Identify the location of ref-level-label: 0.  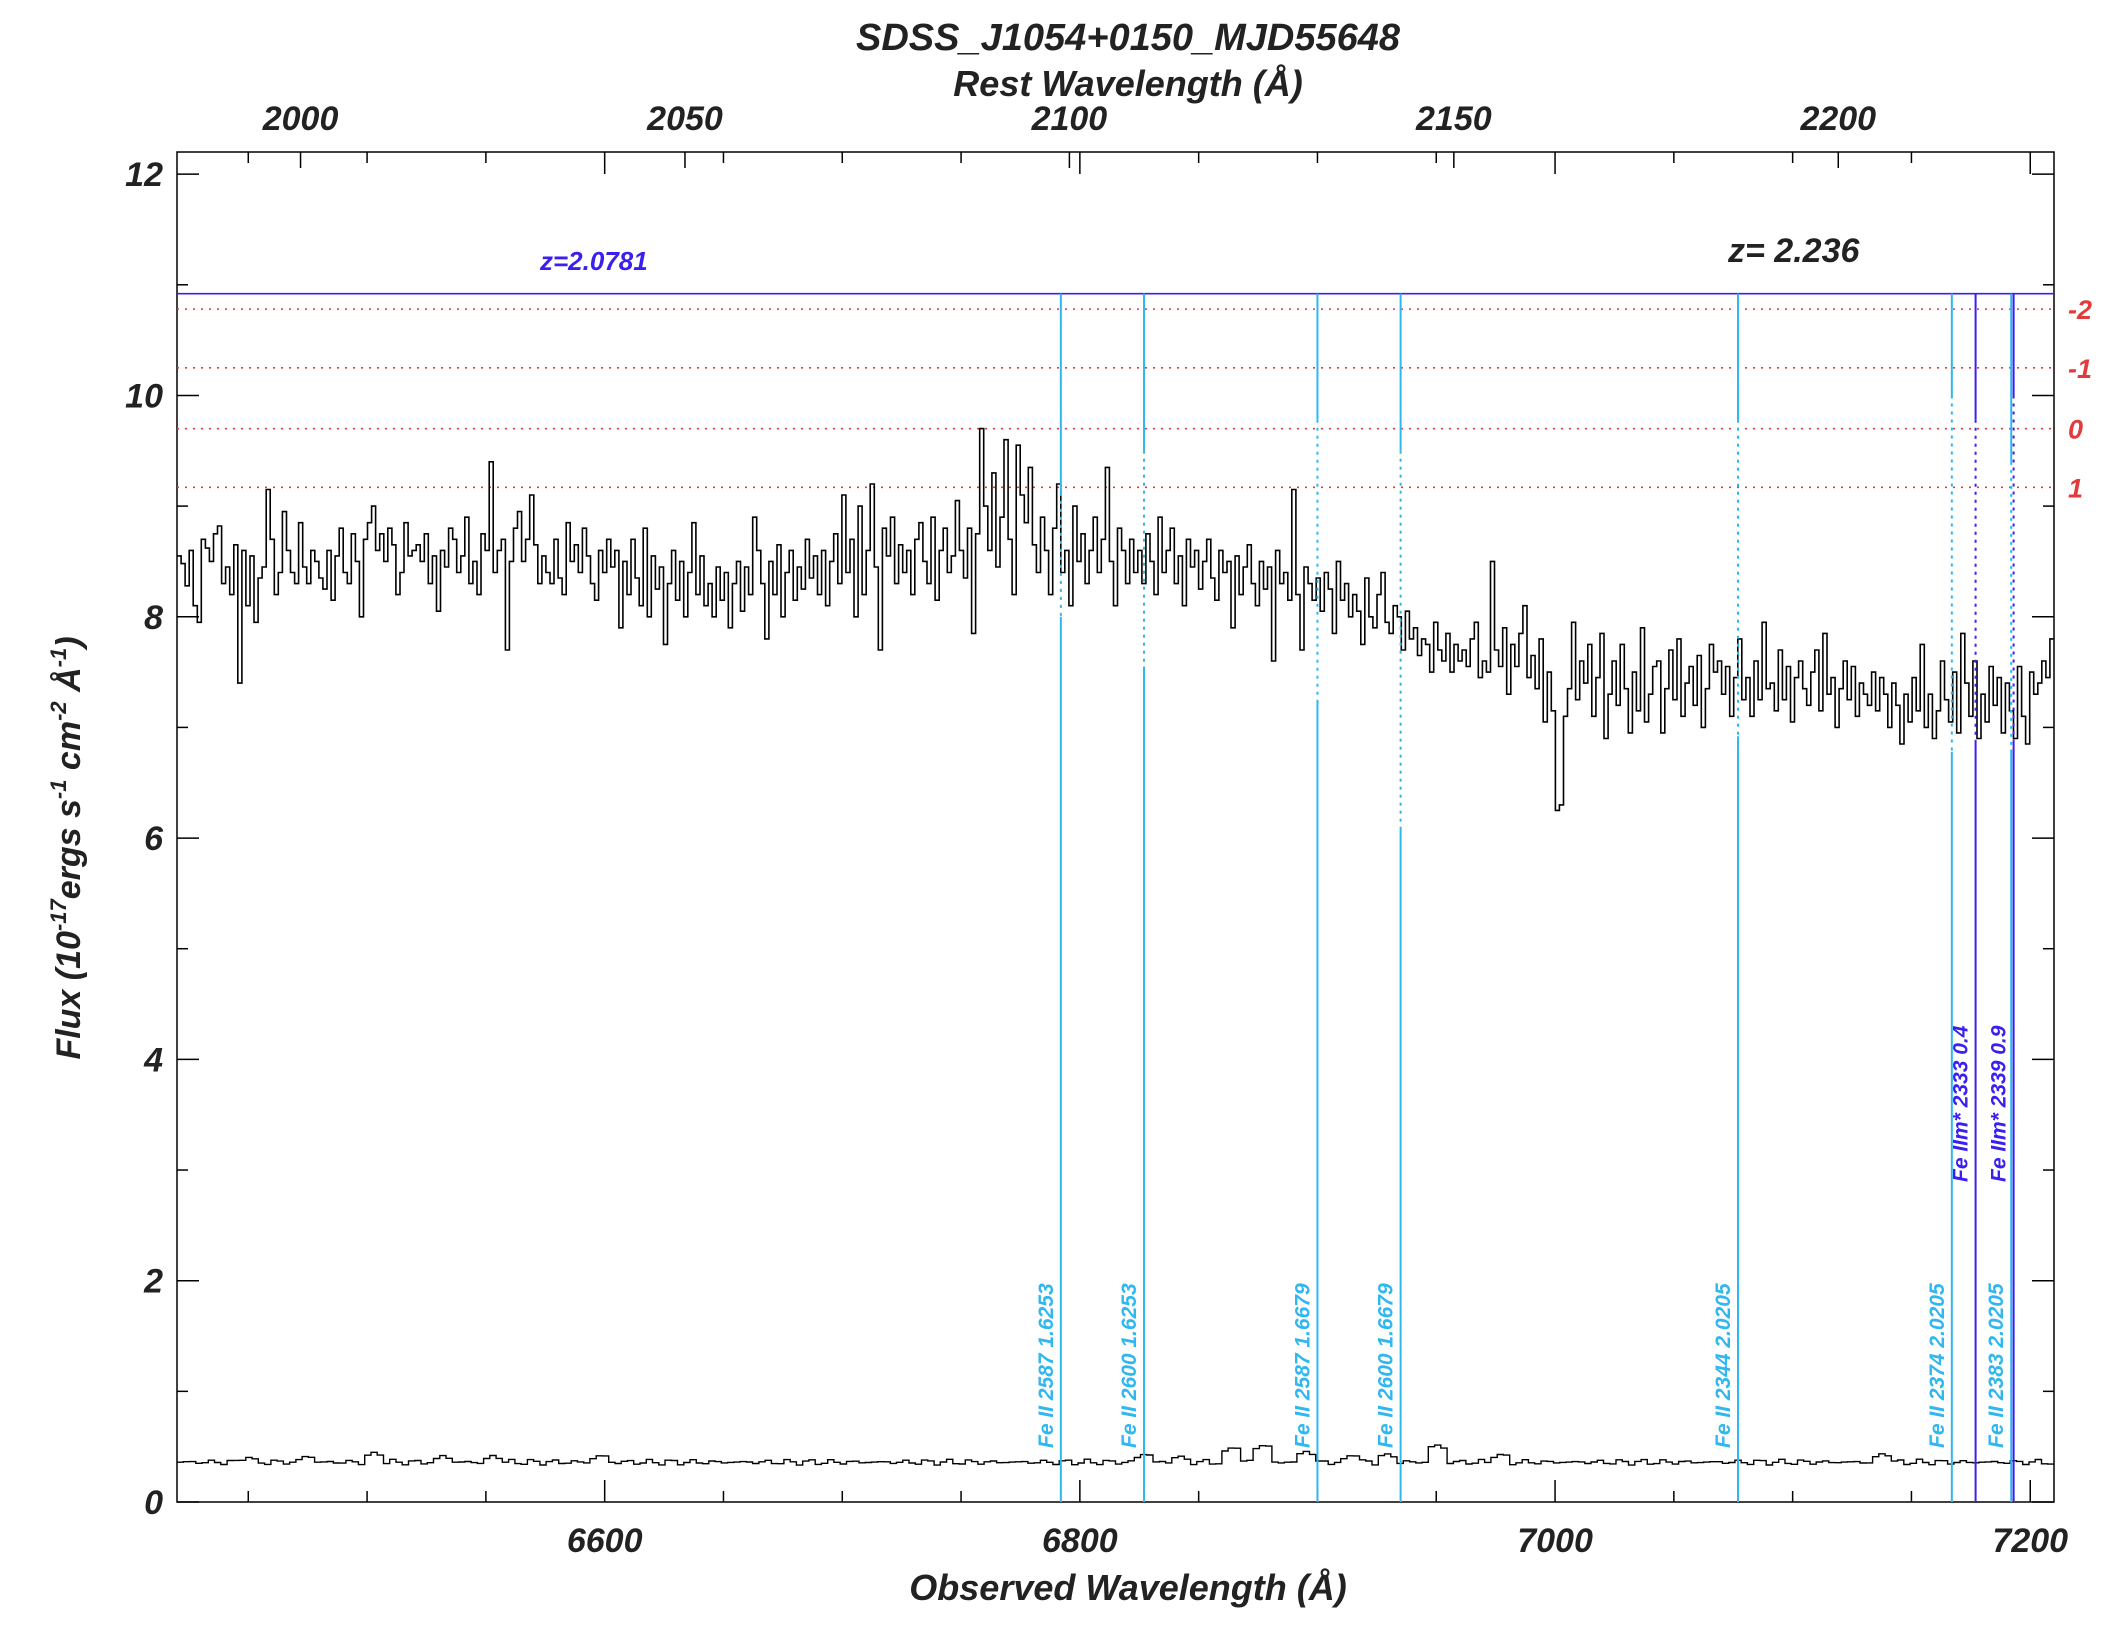
(2075, 430).